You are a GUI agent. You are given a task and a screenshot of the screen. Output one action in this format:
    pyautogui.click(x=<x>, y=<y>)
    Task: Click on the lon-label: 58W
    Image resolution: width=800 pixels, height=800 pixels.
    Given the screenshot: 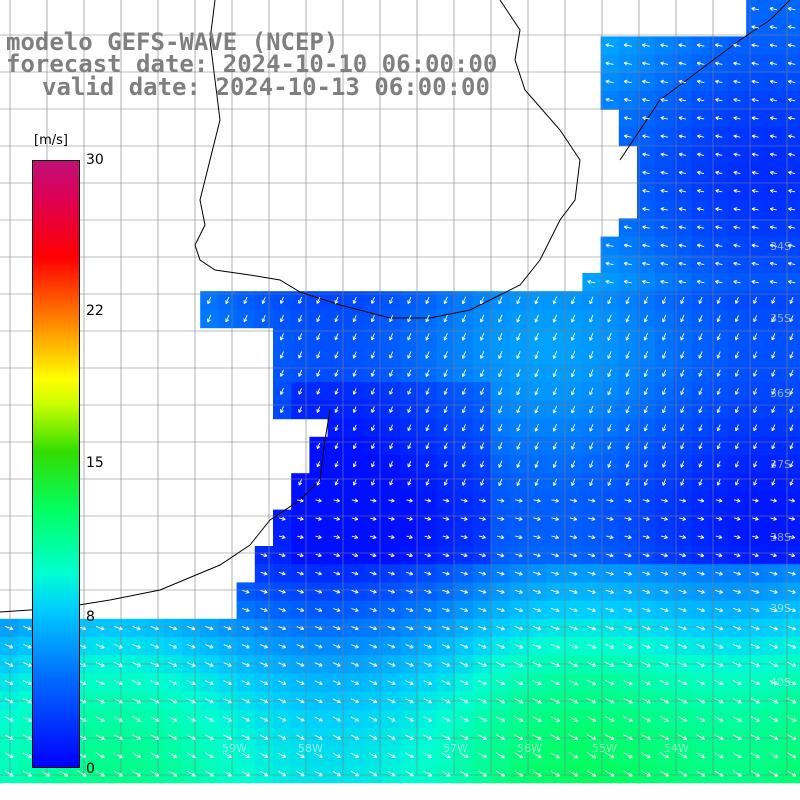 What is the action you would take?
    pyautogui.click(x=310, y=748)
    